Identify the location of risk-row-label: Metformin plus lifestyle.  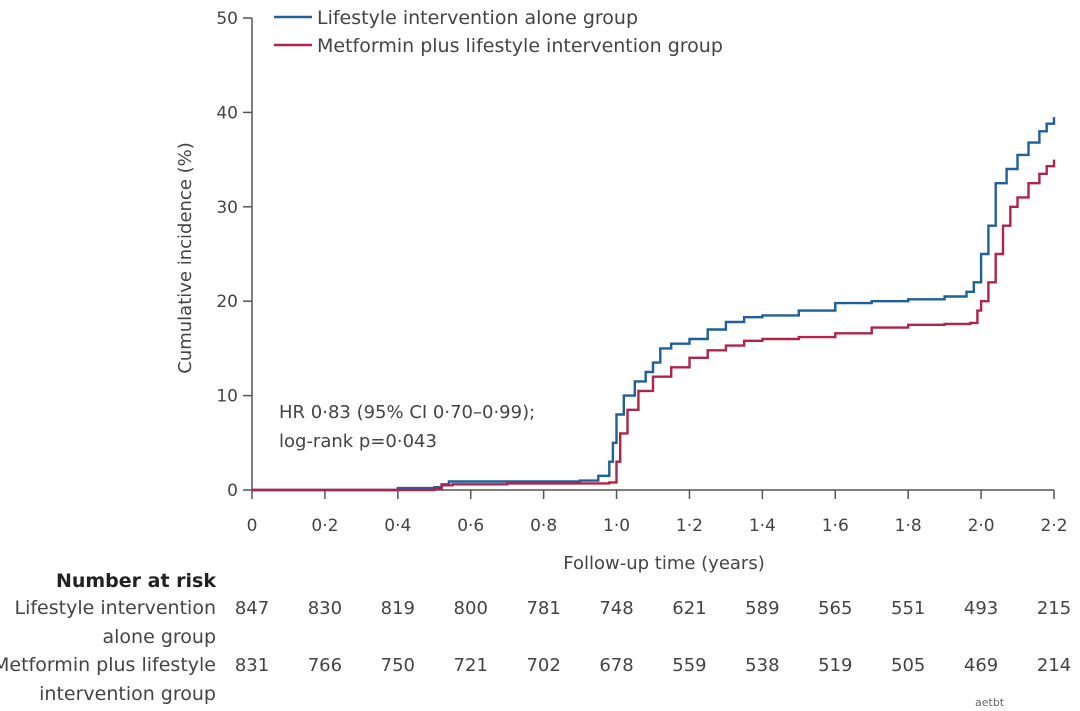
(108, 665).